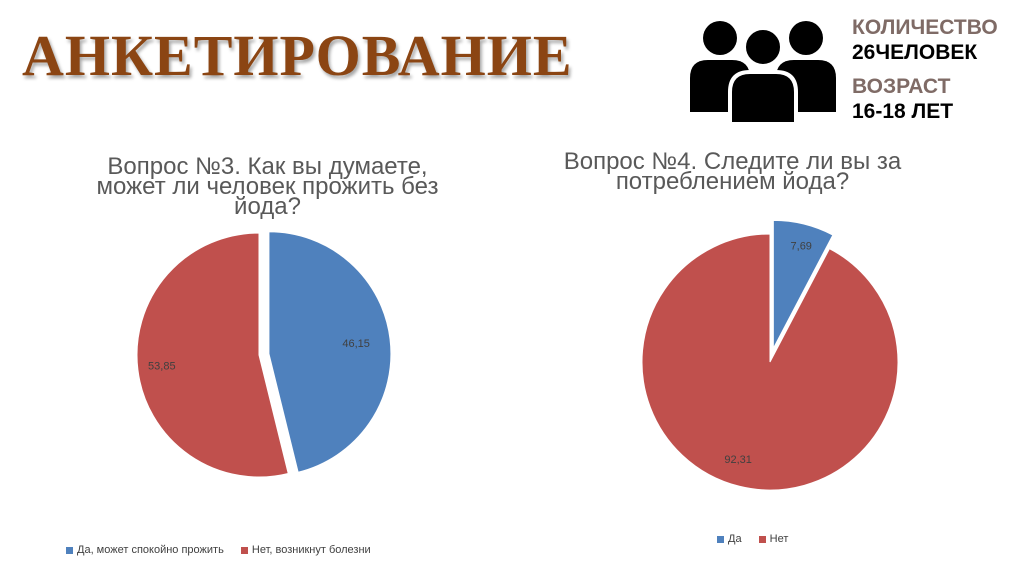 This screenshot has height=574, width=1024. What do you see at coordinates (915, 52) in the screenshot?
I see `count-value: 26ЧЕЛОВЕК` at bounding box center [915, 52].